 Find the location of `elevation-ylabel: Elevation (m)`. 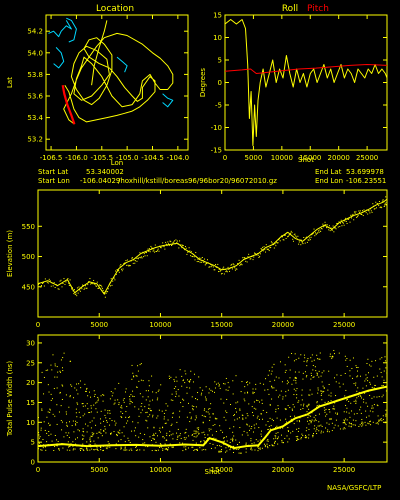

elevation-ylabel: Elevation (m) is located at coordinates (10, 253).